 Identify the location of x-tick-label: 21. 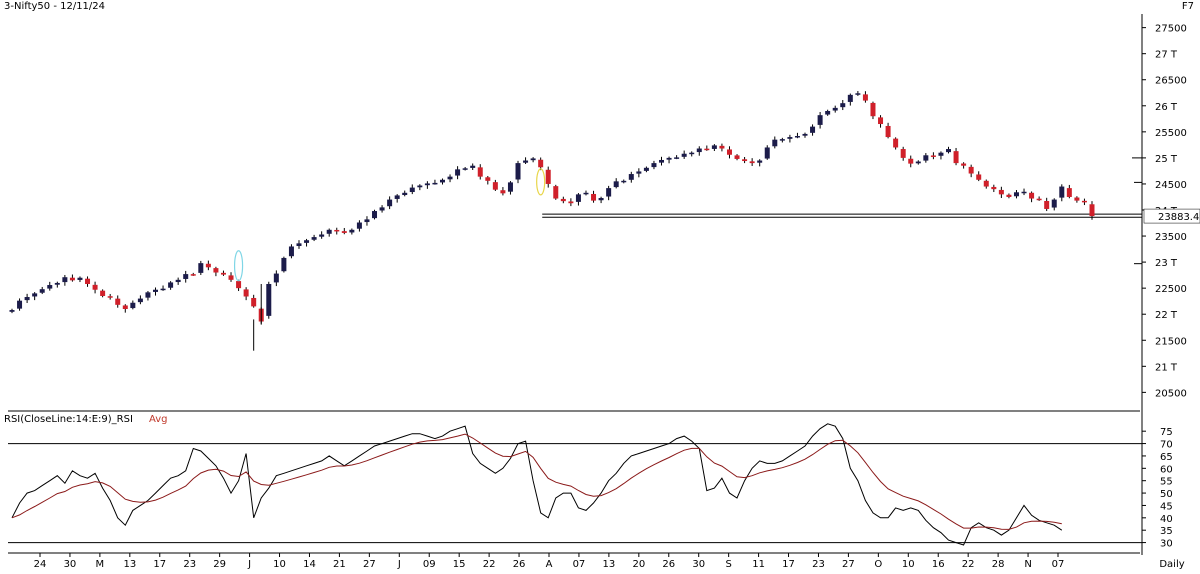
(339, 564).